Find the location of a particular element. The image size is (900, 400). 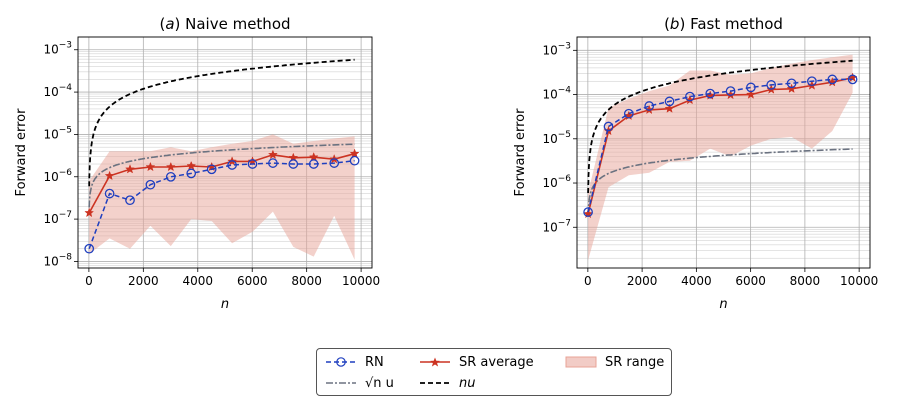

legend-sr-range-label: SR range is located at coordinates (635, 362).